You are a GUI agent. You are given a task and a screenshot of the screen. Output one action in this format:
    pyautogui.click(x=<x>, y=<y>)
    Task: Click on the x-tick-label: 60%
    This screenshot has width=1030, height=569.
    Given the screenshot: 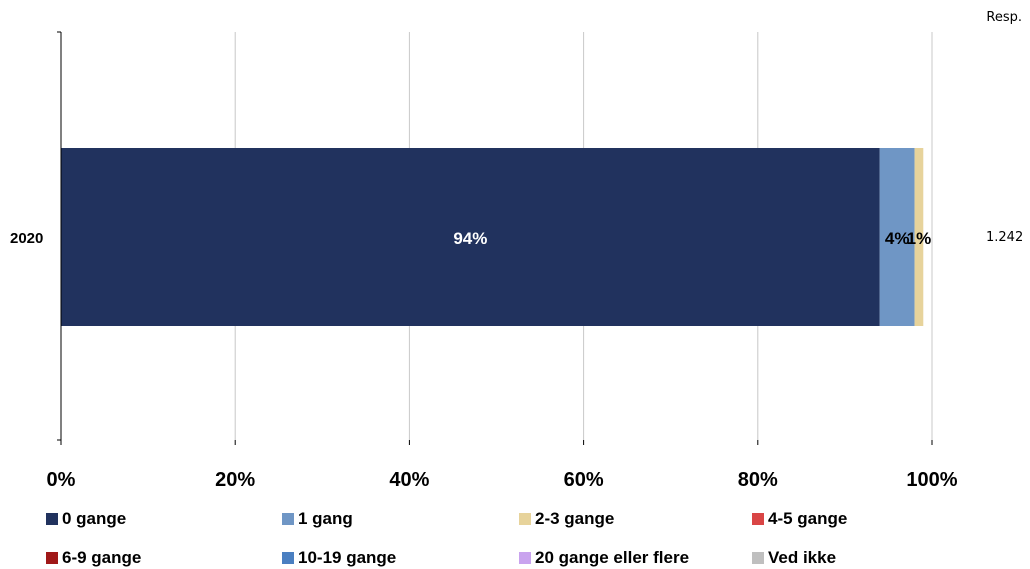 What is the action you would take?
    pyautogui.click(x=584, y=480)
    